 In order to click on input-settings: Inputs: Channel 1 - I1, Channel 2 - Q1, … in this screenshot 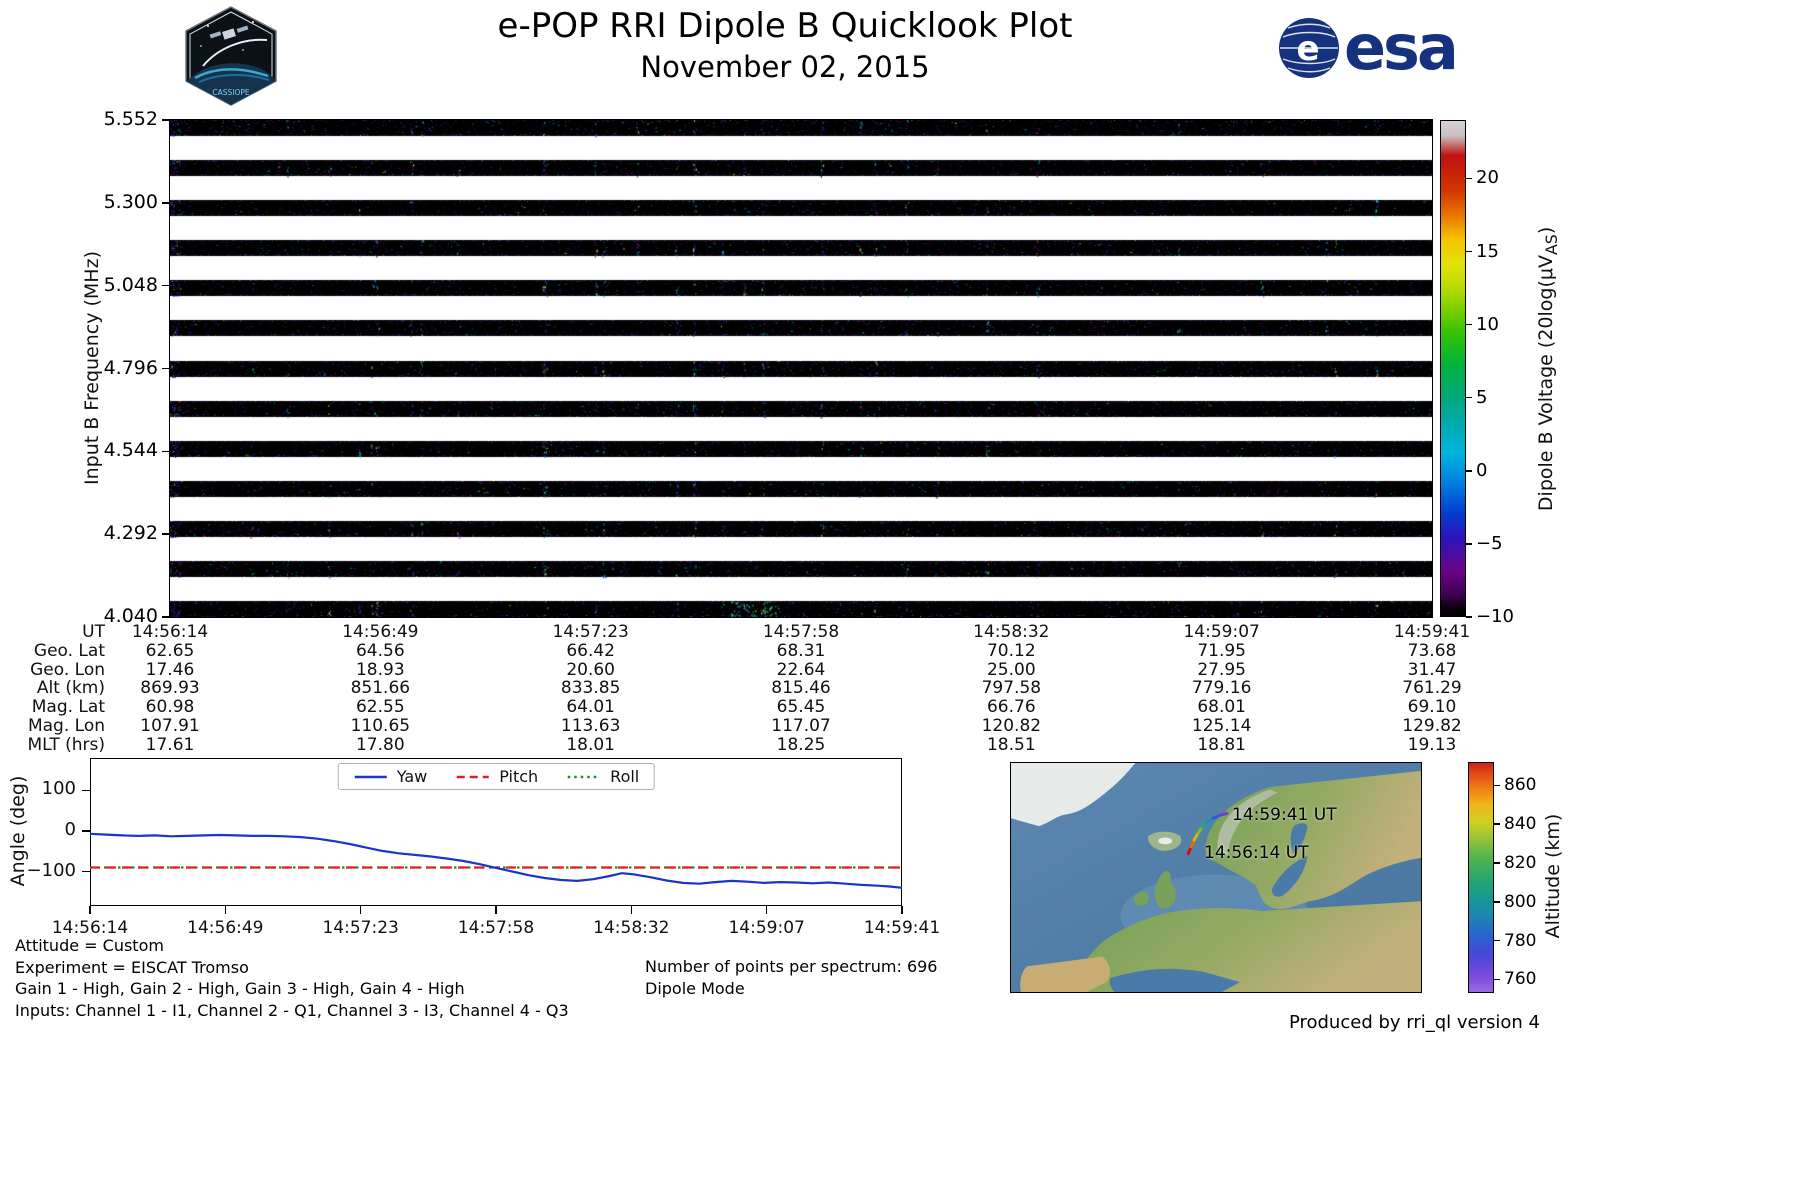, I will do `click(292, 1010)`.